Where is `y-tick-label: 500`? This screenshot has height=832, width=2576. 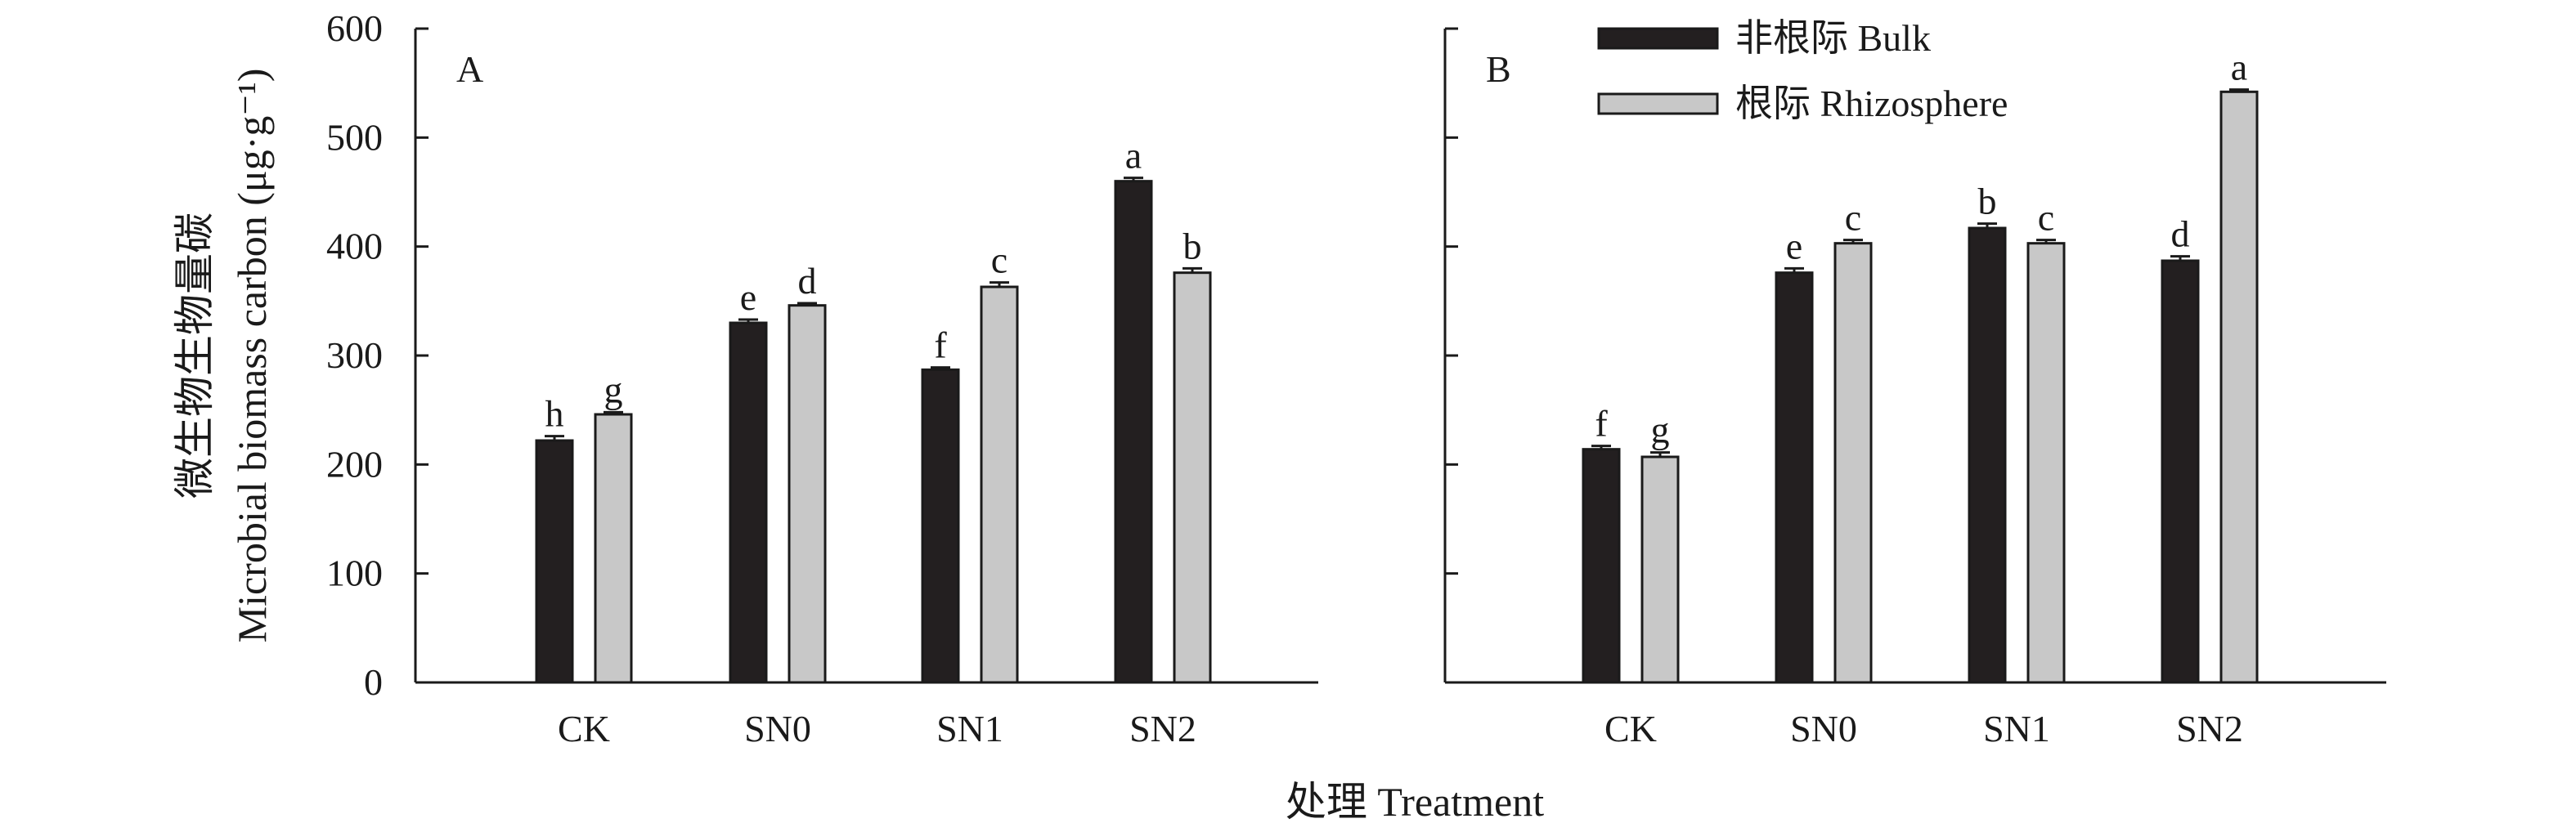 y-tick-label: 500 is located at coordinates (354, 137).